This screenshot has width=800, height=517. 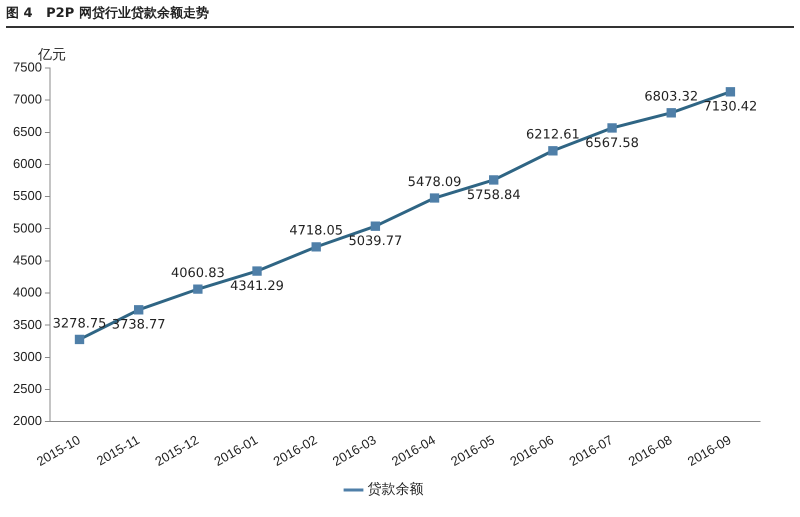 I want to click on data-label: 6212.61, so click(x=553, y=135).